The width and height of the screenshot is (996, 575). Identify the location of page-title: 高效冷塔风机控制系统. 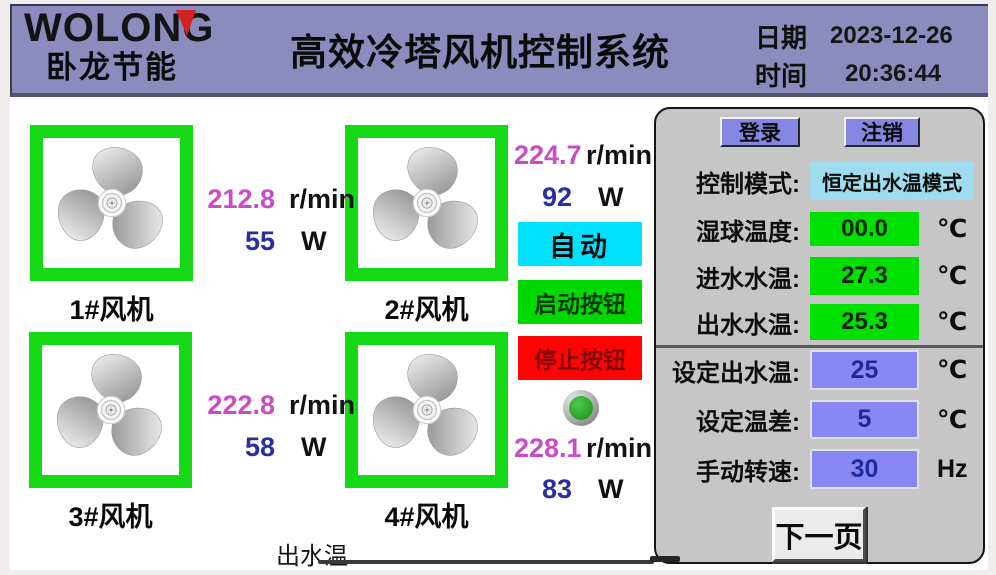
(480, 52).